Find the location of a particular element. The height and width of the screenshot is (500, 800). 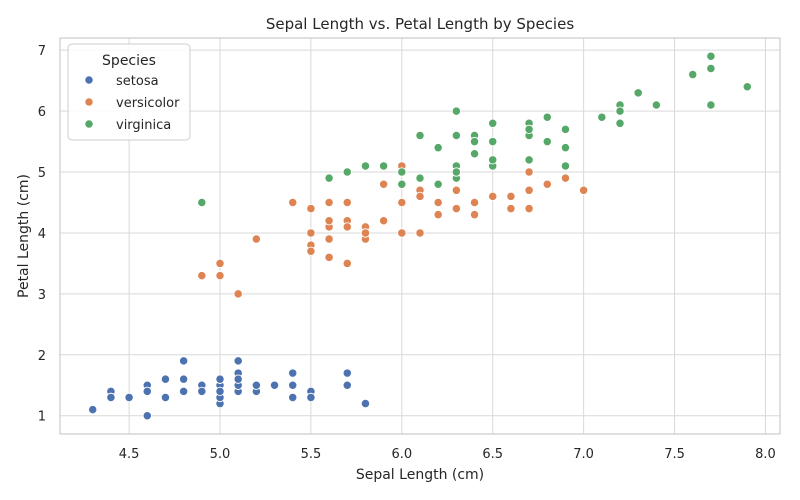

legend-marker-versicolor is located at coordinates (89, 102).